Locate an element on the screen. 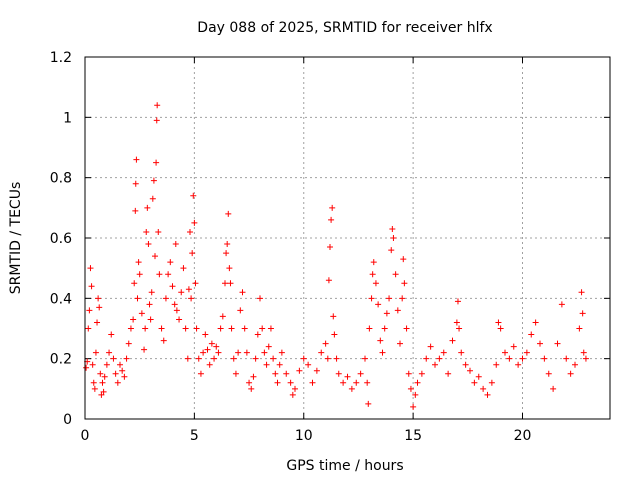  y-axis-title: SRMTID / TECUs is located at coordinates (16, 238).